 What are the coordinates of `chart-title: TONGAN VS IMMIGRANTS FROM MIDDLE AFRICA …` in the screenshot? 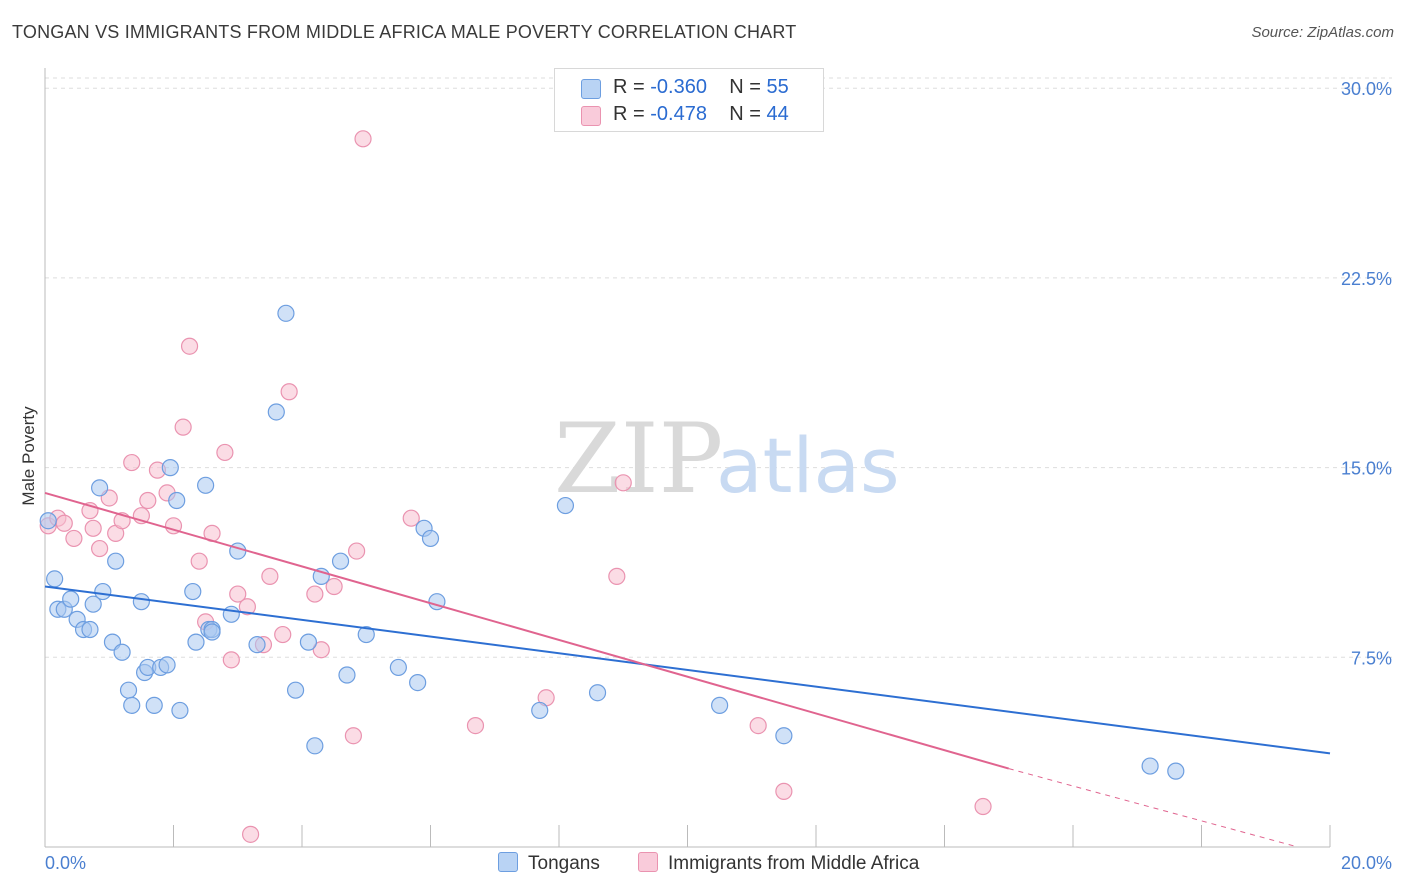 It's located at (404, 32).